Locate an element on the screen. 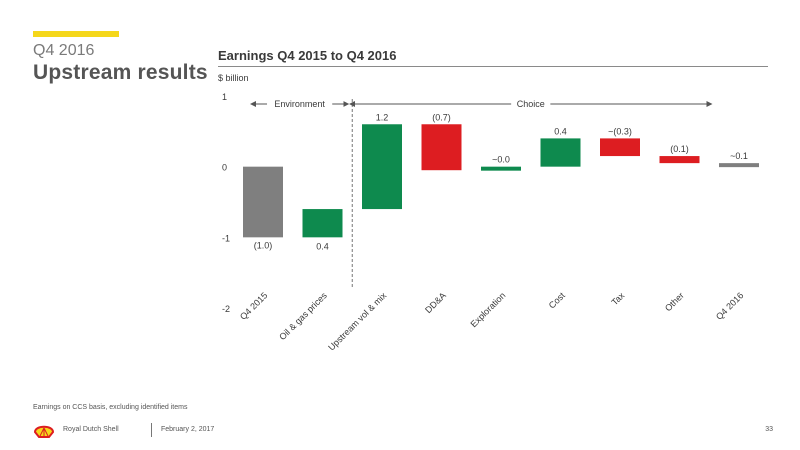 This screenshot has width=800, height=450. bracket-label: Environment is located at coordinates (299, 104).